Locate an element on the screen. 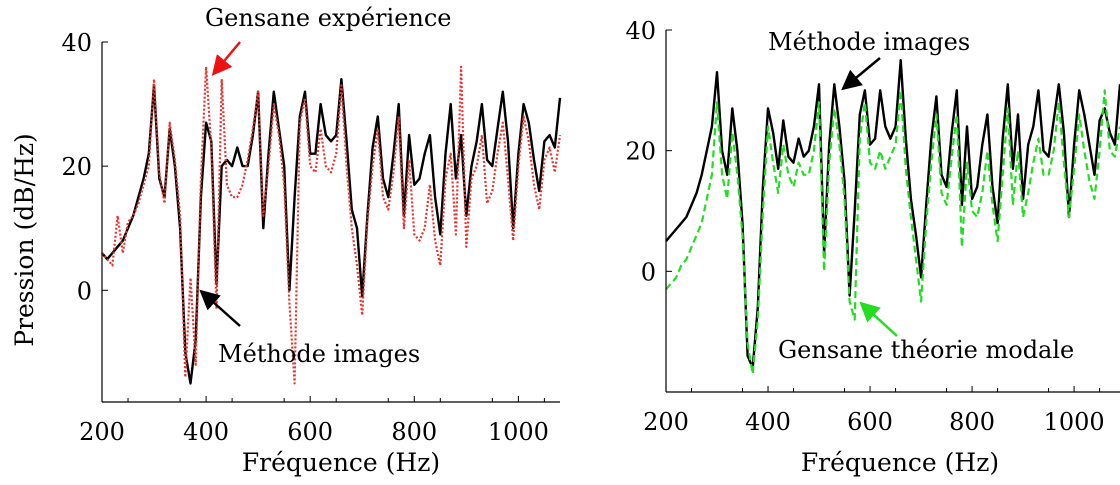 Image resolution: width=1120 pixels, height=485 pixels. right-y-tick-label: 0 is located at coordinates (648, 272).